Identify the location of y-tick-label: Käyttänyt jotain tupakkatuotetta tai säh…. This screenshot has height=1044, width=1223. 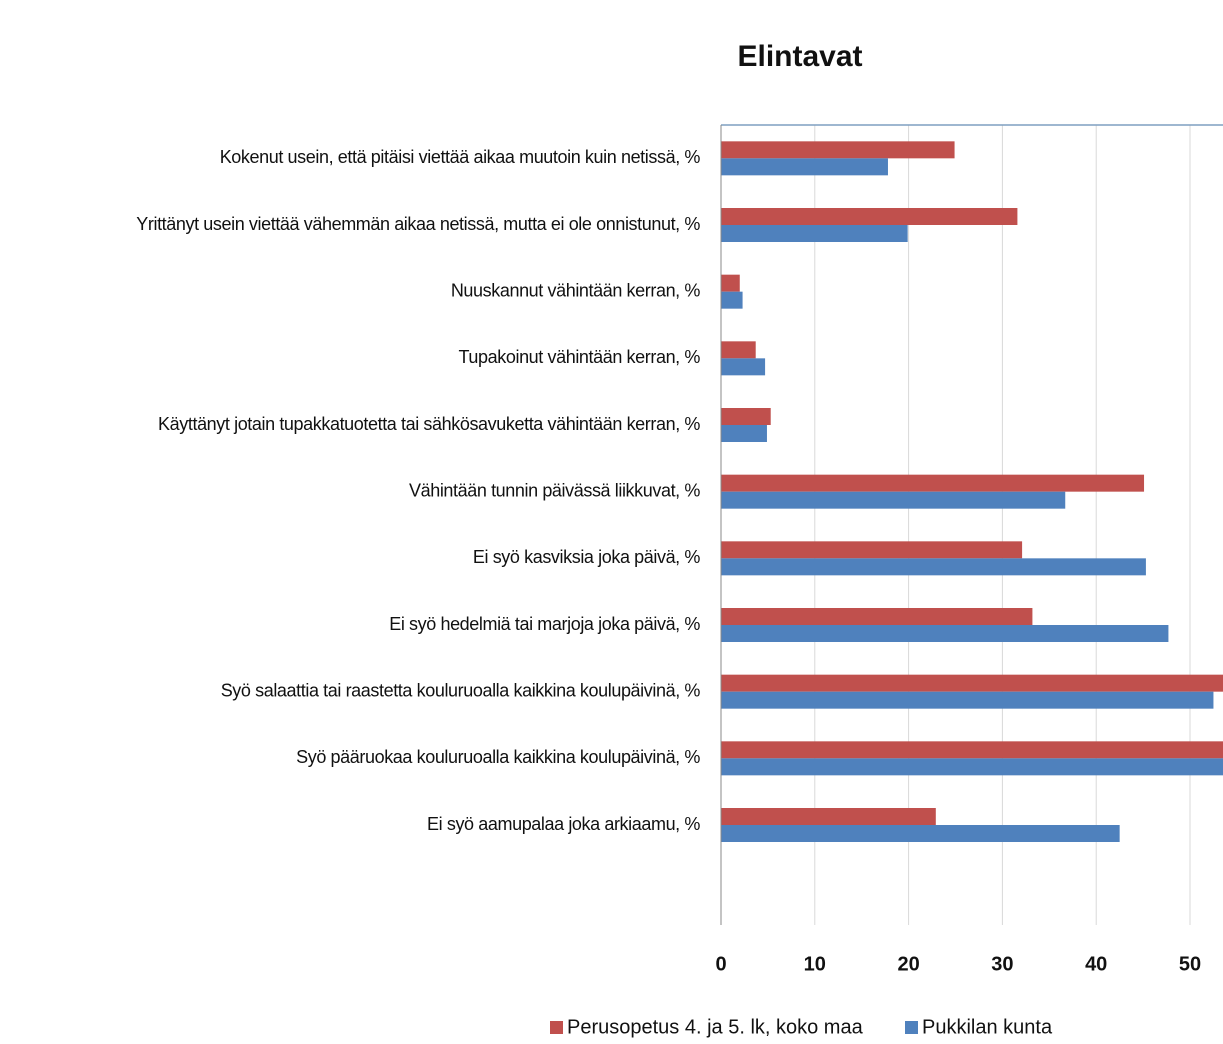
(429, 424).